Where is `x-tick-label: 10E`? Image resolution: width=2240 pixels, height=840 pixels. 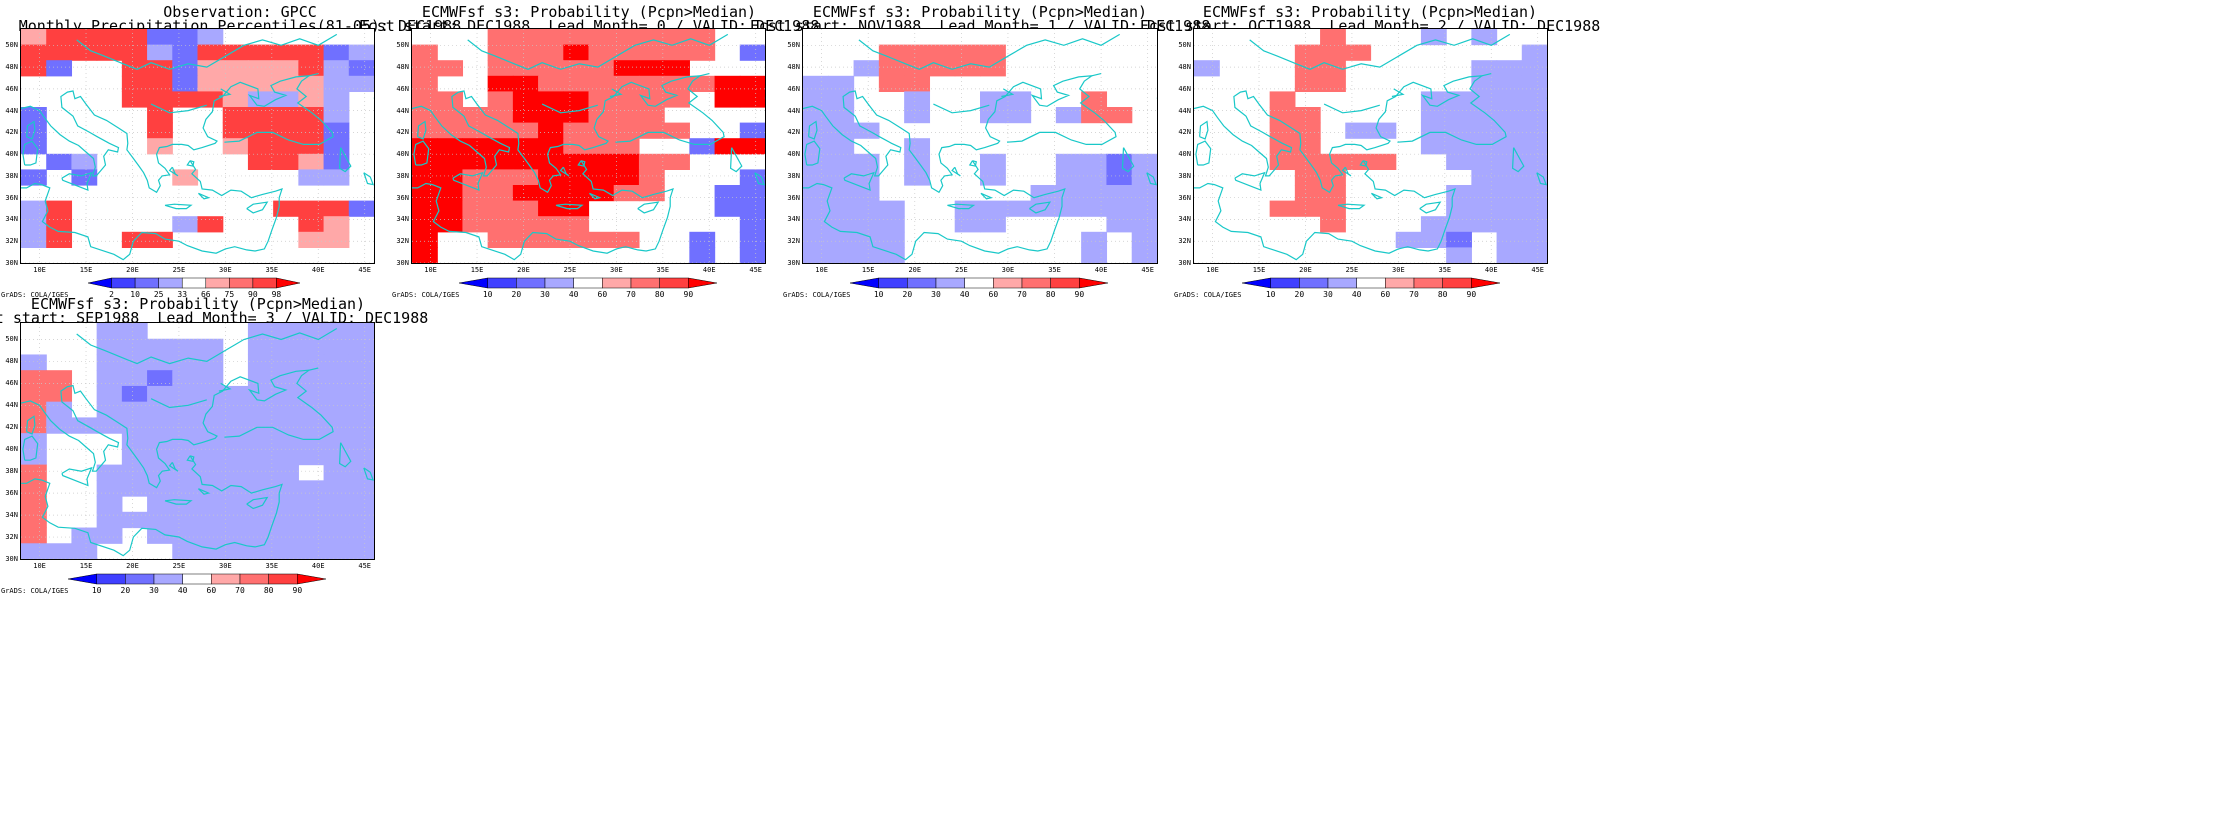
x-tick-label: 10E is located at coordinates (430, 270).